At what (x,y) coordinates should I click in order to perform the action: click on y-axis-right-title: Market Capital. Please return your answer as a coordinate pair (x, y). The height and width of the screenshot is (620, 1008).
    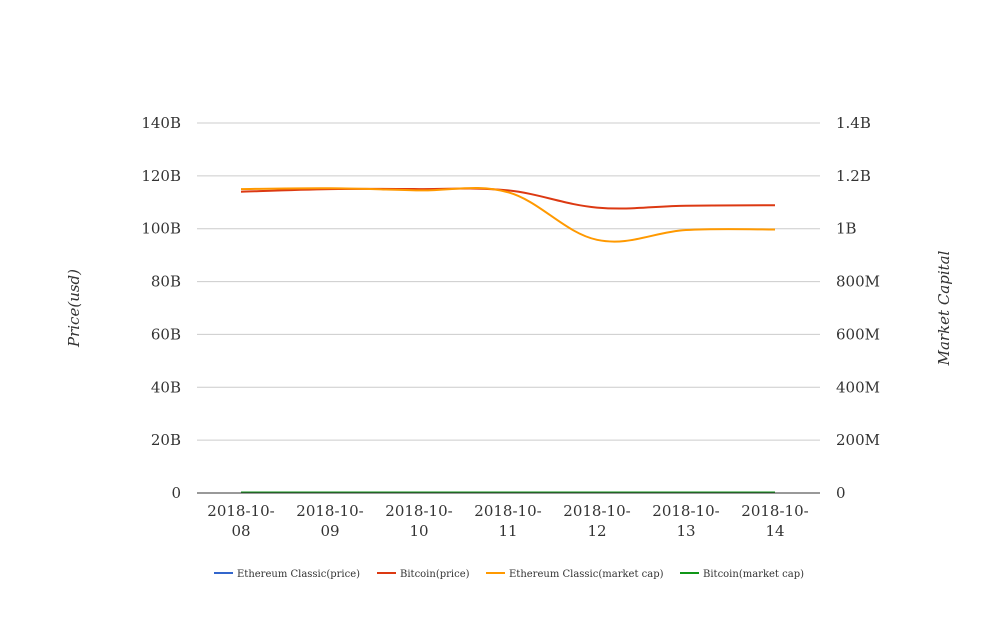
    Looking at the image, I should click on (944, 308).